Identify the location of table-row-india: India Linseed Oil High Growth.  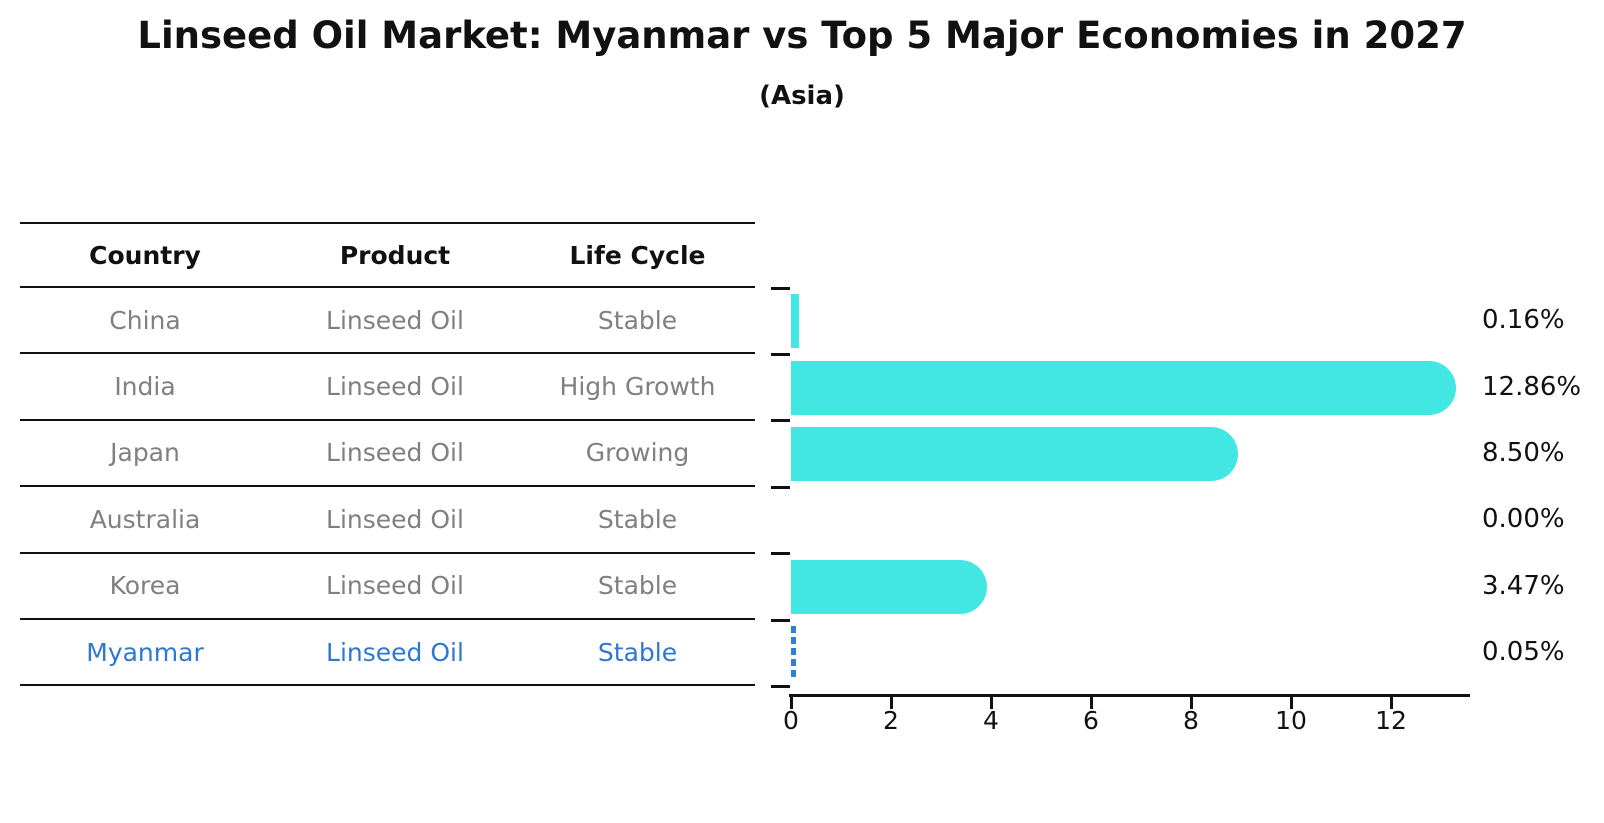
(387, 387).